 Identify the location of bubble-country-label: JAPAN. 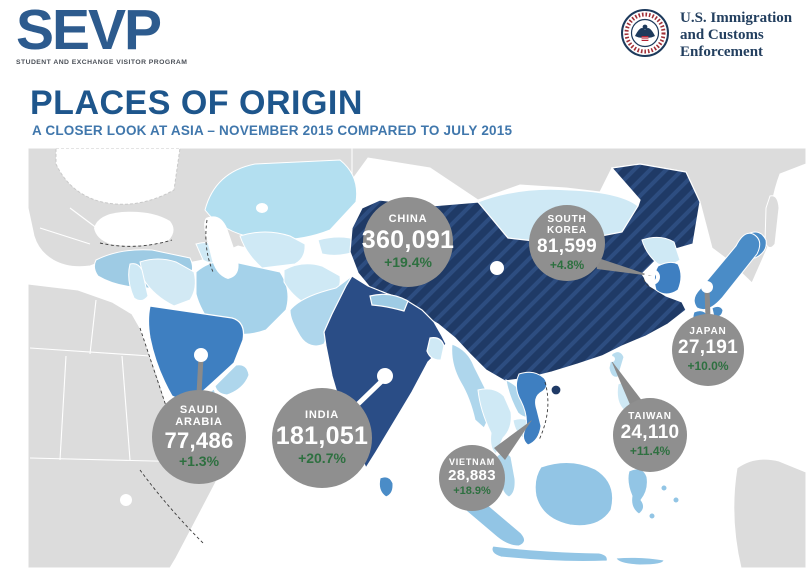
(708, 332).